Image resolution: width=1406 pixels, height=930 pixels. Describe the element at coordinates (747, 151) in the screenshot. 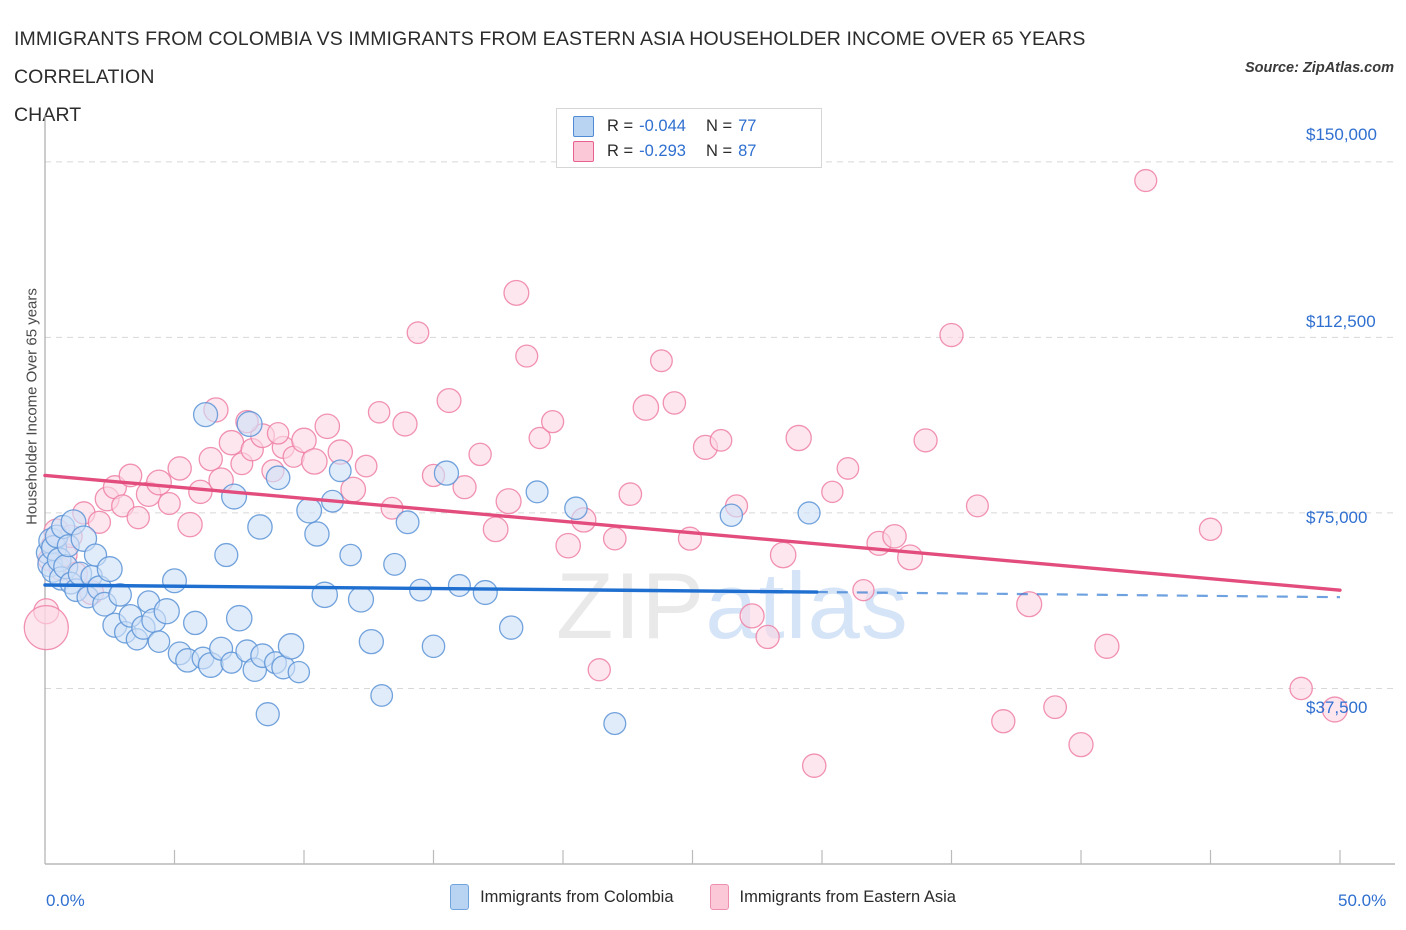

I see `stats-n-value-pink: 87` at that location.